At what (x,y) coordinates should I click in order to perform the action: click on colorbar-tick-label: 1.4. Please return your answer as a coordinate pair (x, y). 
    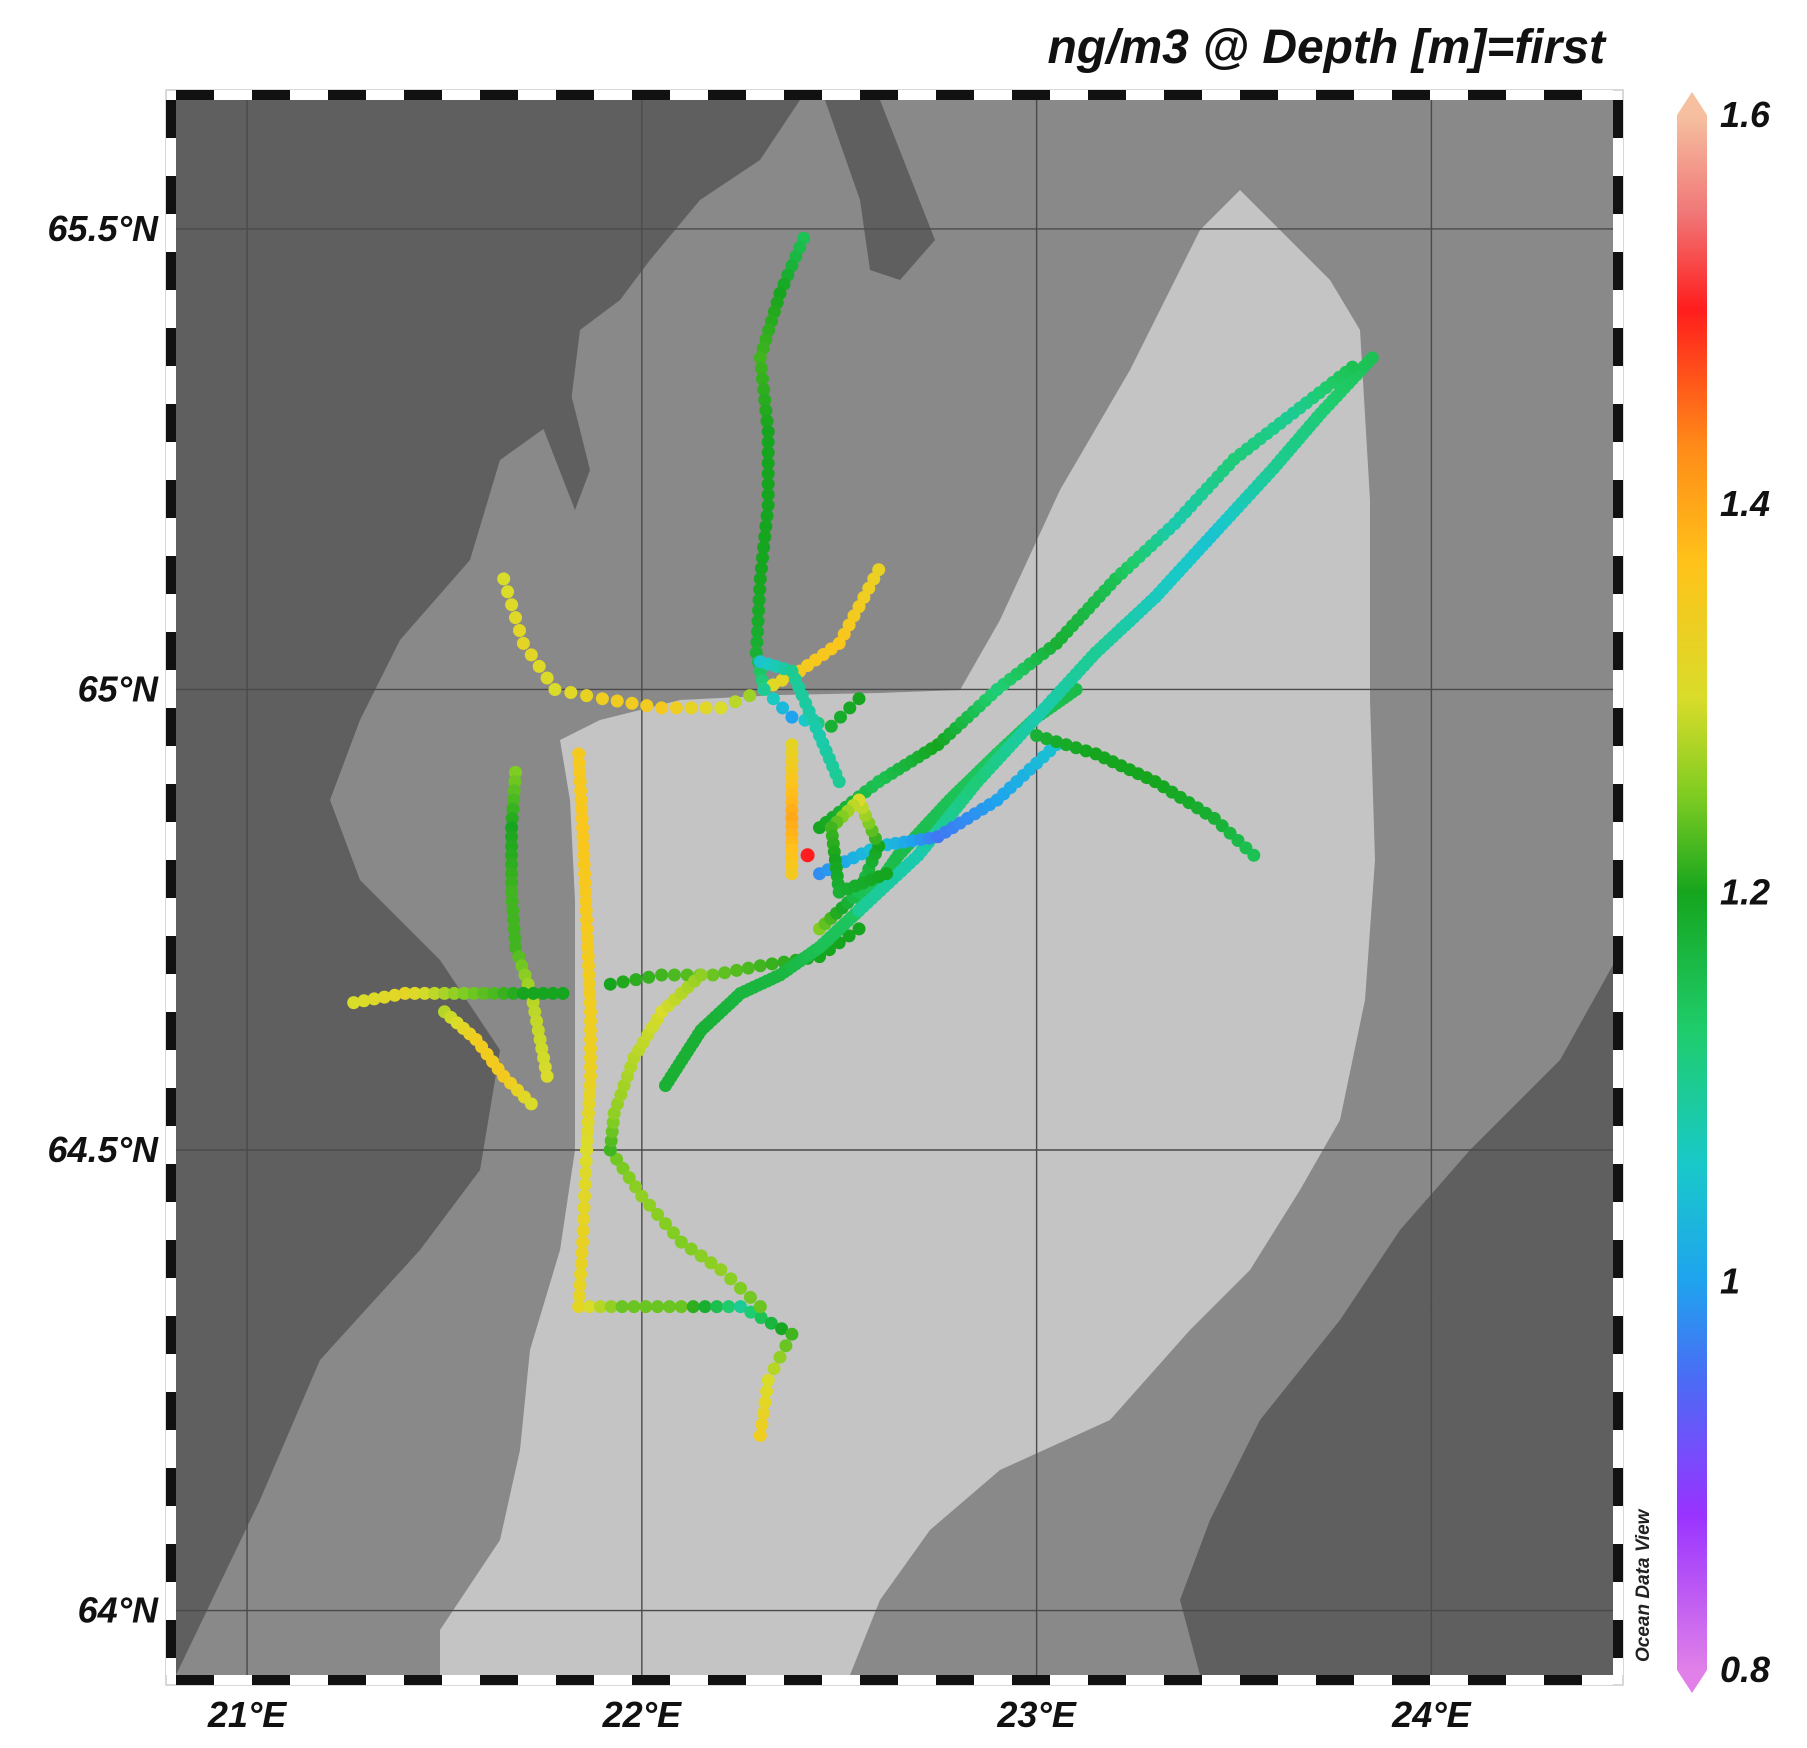
    Looking at the image, I should click on (1745, 503).